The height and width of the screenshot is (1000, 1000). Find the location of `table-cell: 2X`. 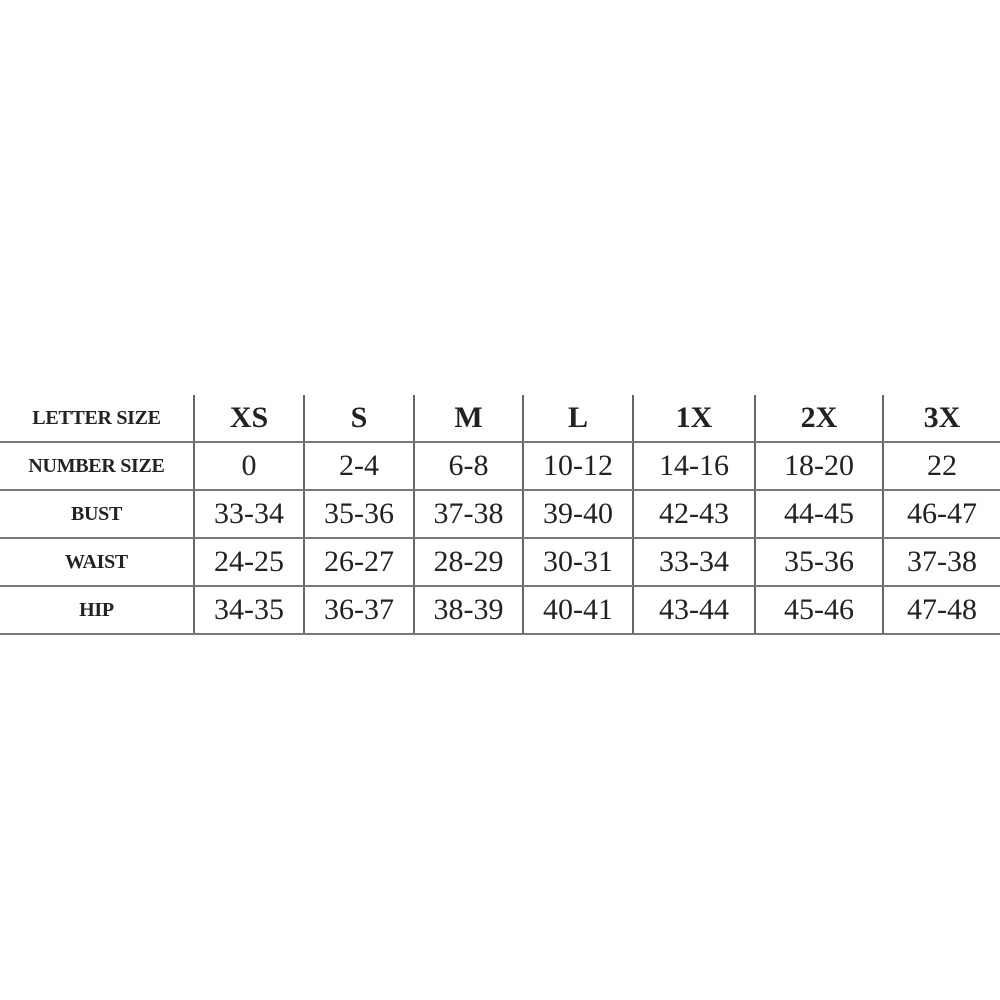

table-cell: 2X is located at coordinates (818, 419).